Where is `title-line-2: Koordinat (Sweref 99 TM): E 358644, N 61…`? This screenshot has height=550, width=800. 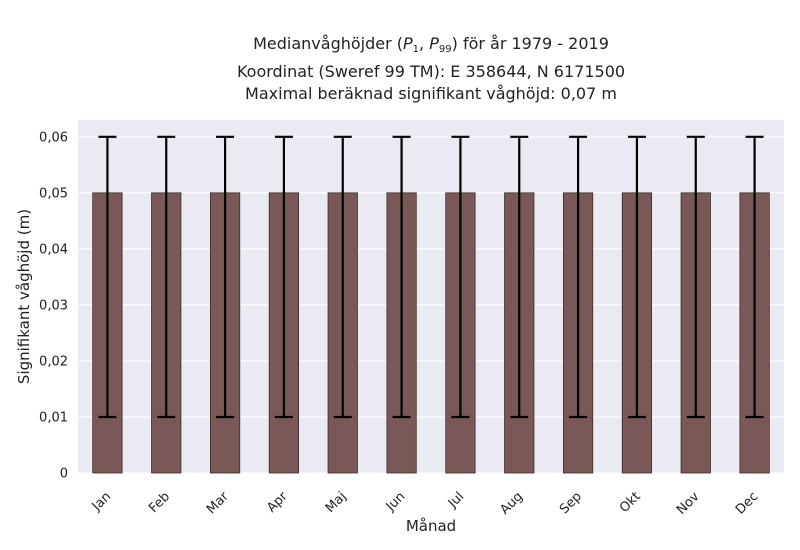
title-line-2: Koordinat (Sweref 99 TM): E 358644, N 61… is located at coordinates (431, 71).